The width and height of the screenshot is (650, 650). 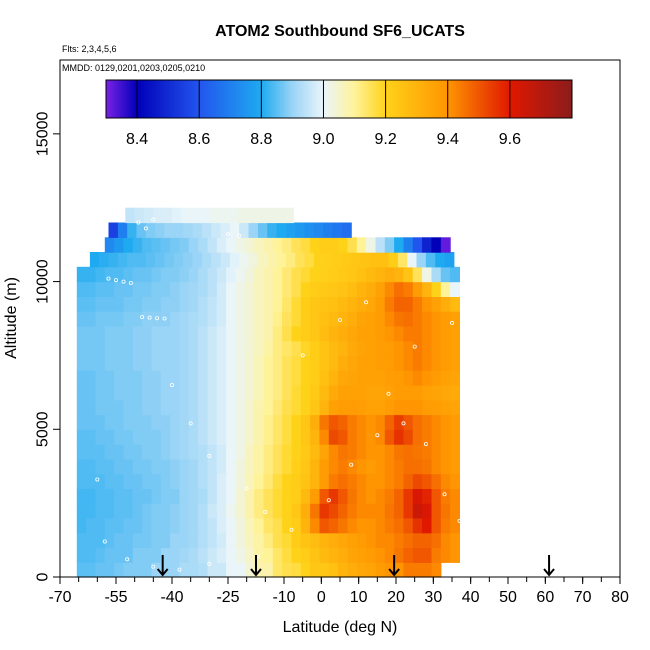 I want to click on colorbar-tick-label: 9.6, so click(x=510, y=139).